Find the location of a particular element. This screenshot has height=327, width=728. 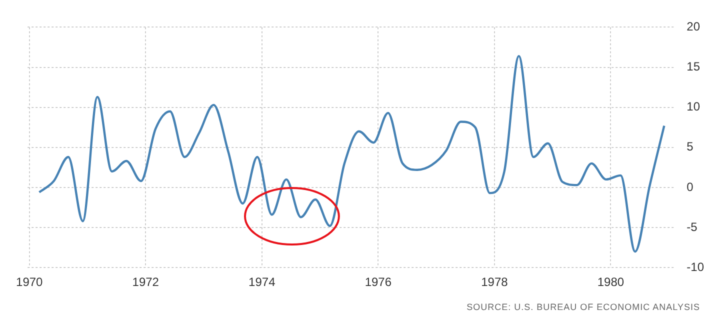

y-tick-label: -10 is located at coordinates (695, 267).